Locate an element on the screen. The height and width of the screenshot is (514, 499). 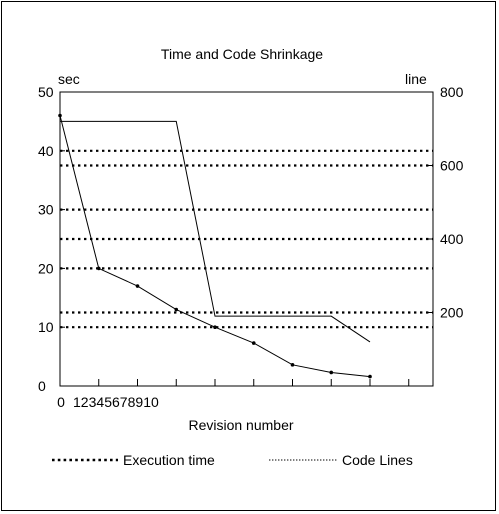
chart-title: Time and Code Shrinkage is located at coordinates (242, 54).